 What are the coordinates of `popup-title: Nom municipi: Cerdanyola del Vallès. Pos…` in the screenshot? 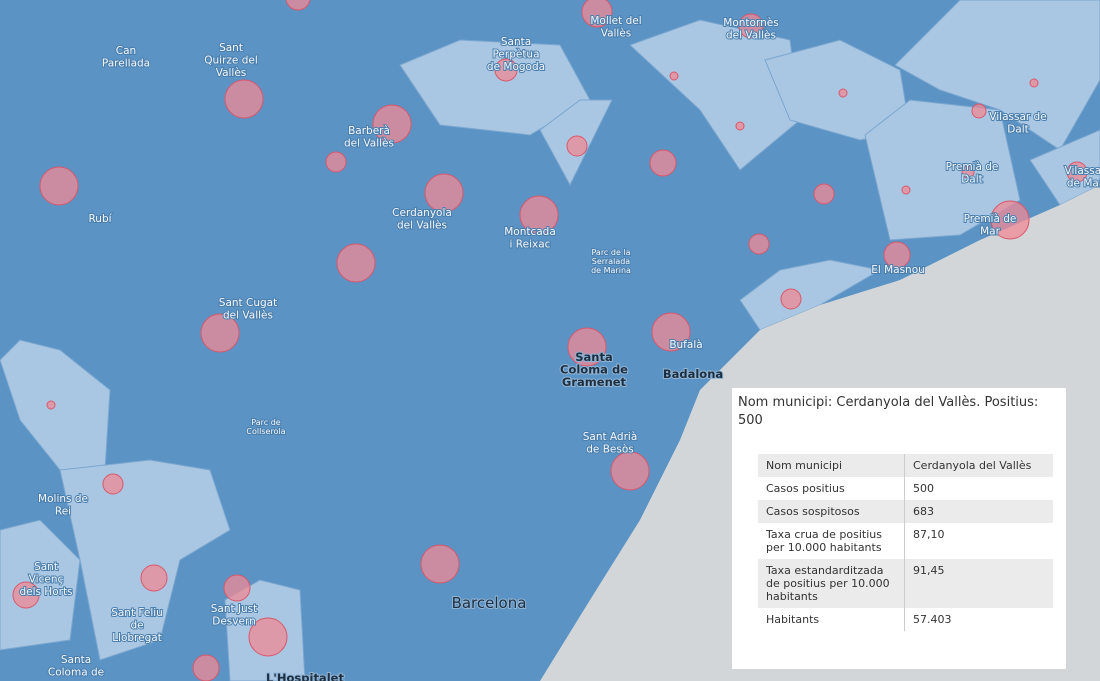 It's located at (888, 411).